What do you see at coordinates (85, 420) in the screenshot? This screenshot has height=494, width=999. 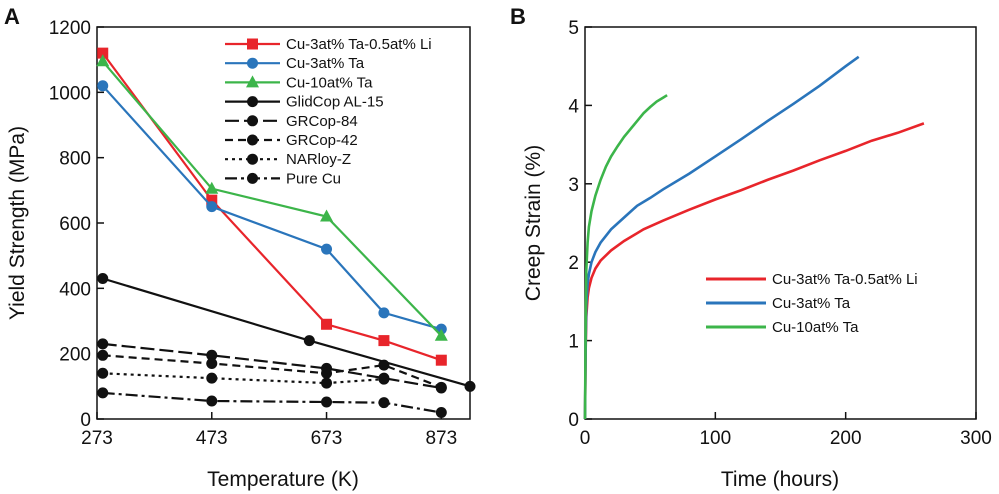 I see `a-y-tick-label: 0` at bounding box center [85, 420].